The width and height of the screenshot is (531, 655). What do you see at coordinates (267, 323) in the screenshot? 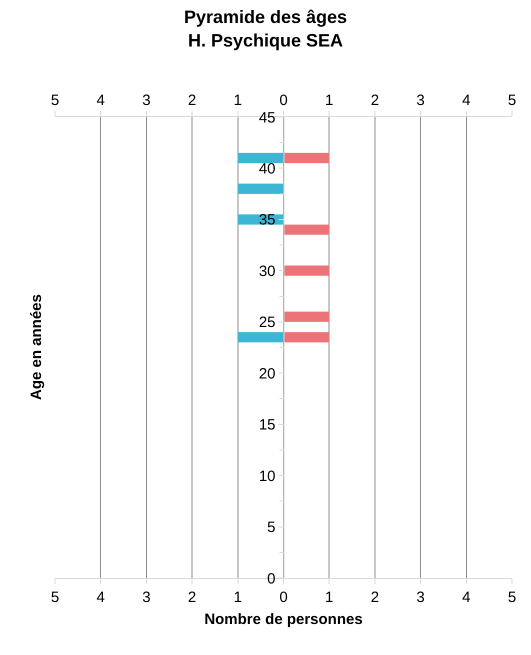
I see `y-tick-label: 25` at bounding box center [267, 323].